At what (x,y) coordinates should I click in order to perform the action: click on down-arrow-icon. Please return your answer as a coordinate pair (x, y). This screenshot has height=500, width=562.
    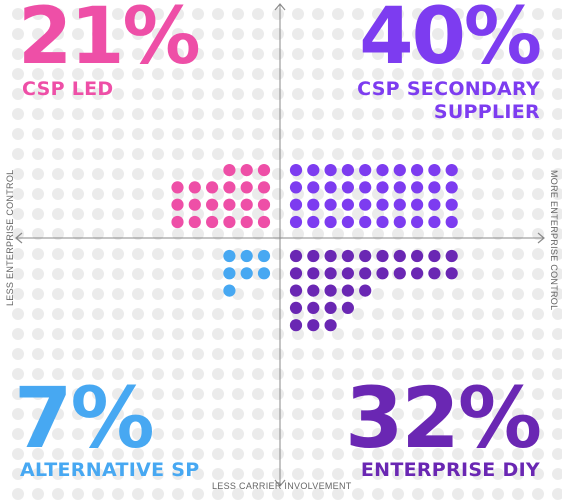
    Looking at the image, I should click on (280, 483).